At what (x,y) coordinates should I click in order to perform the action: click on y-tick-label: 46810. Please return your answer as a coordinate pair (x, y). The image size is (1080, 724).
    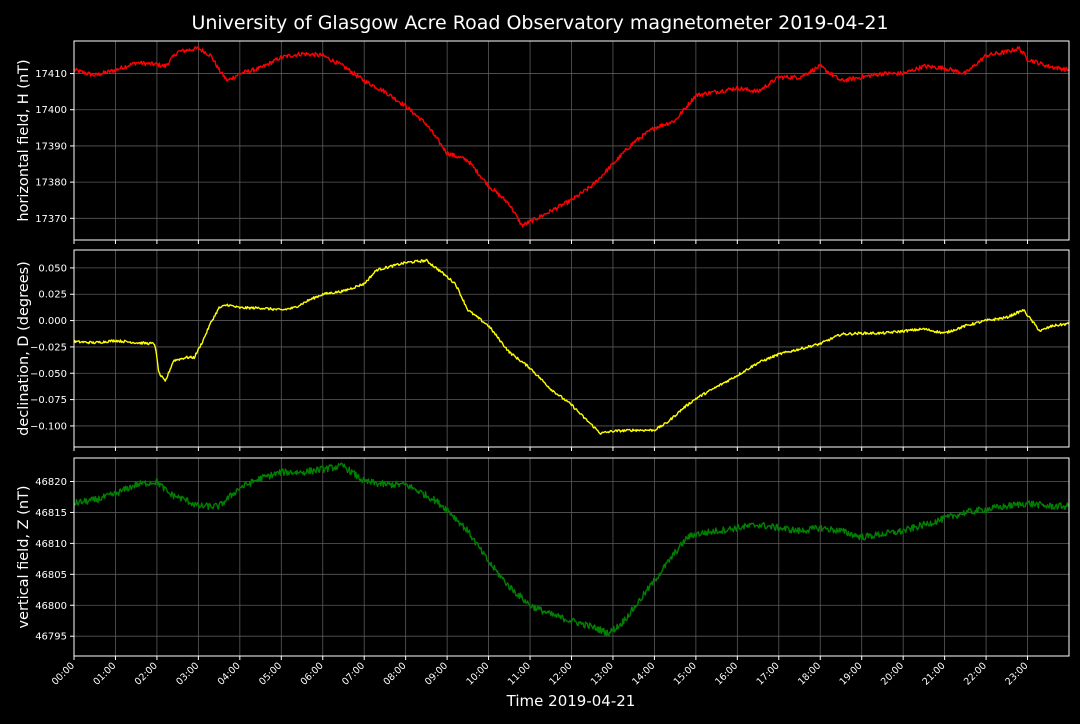
    Looking at the image, I should click on (51, 544).